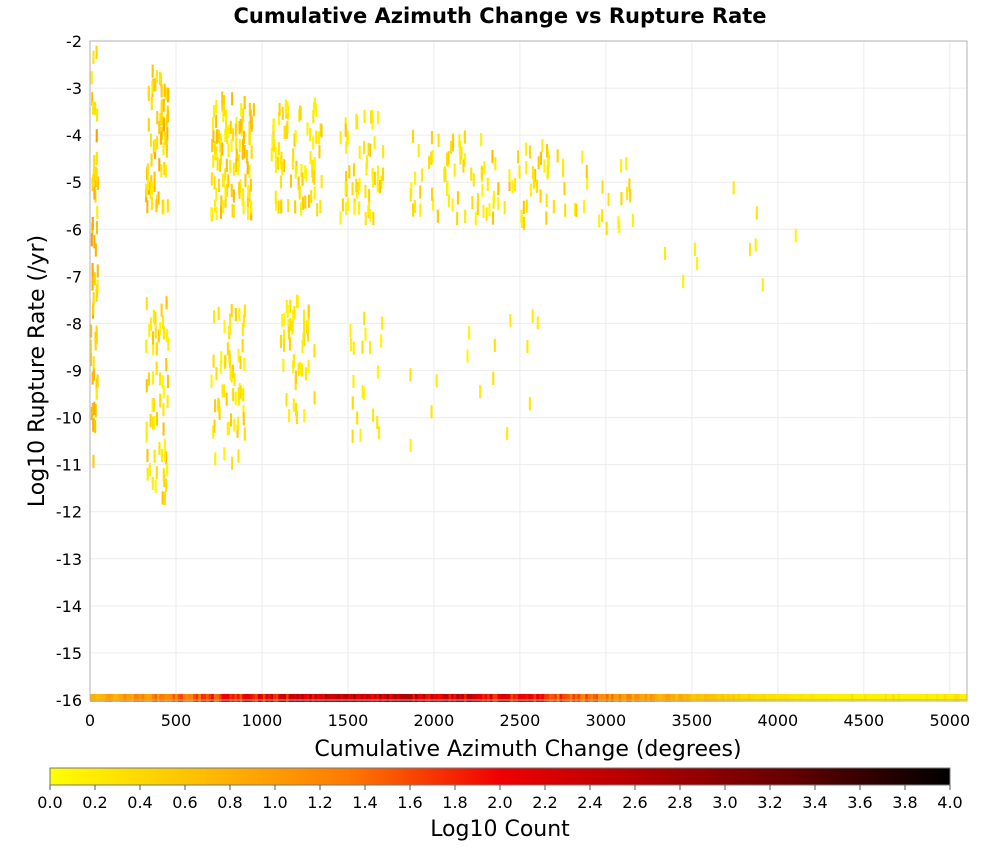 Image resolution: width=1000 pixels, height=854 pixels. What do you see at coordinates (679, 802) in the screenshot?
I see `colorbar-tick-label: 2.8` at bounding box center [679, 802].